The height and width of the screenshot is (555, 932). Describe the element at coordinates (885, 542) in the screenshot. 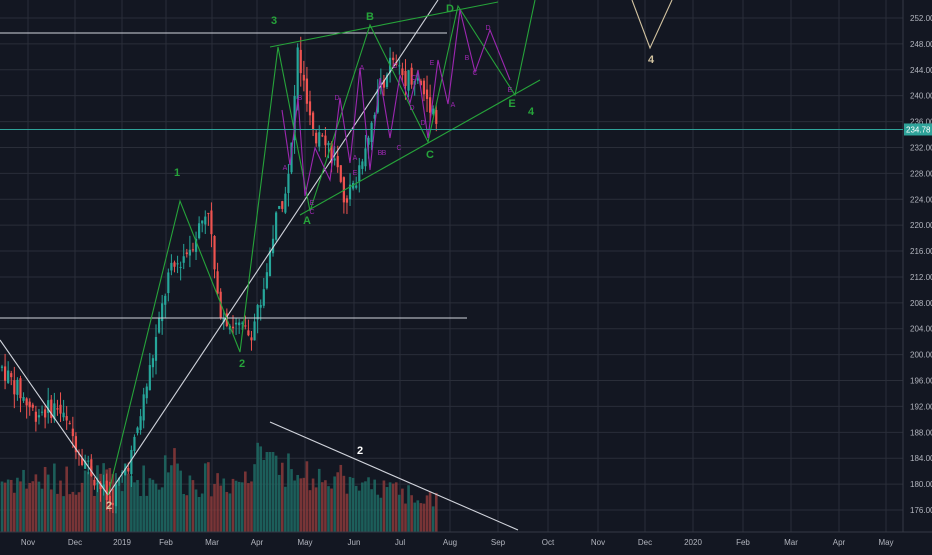

I see `x-tick-label: May` at that location.